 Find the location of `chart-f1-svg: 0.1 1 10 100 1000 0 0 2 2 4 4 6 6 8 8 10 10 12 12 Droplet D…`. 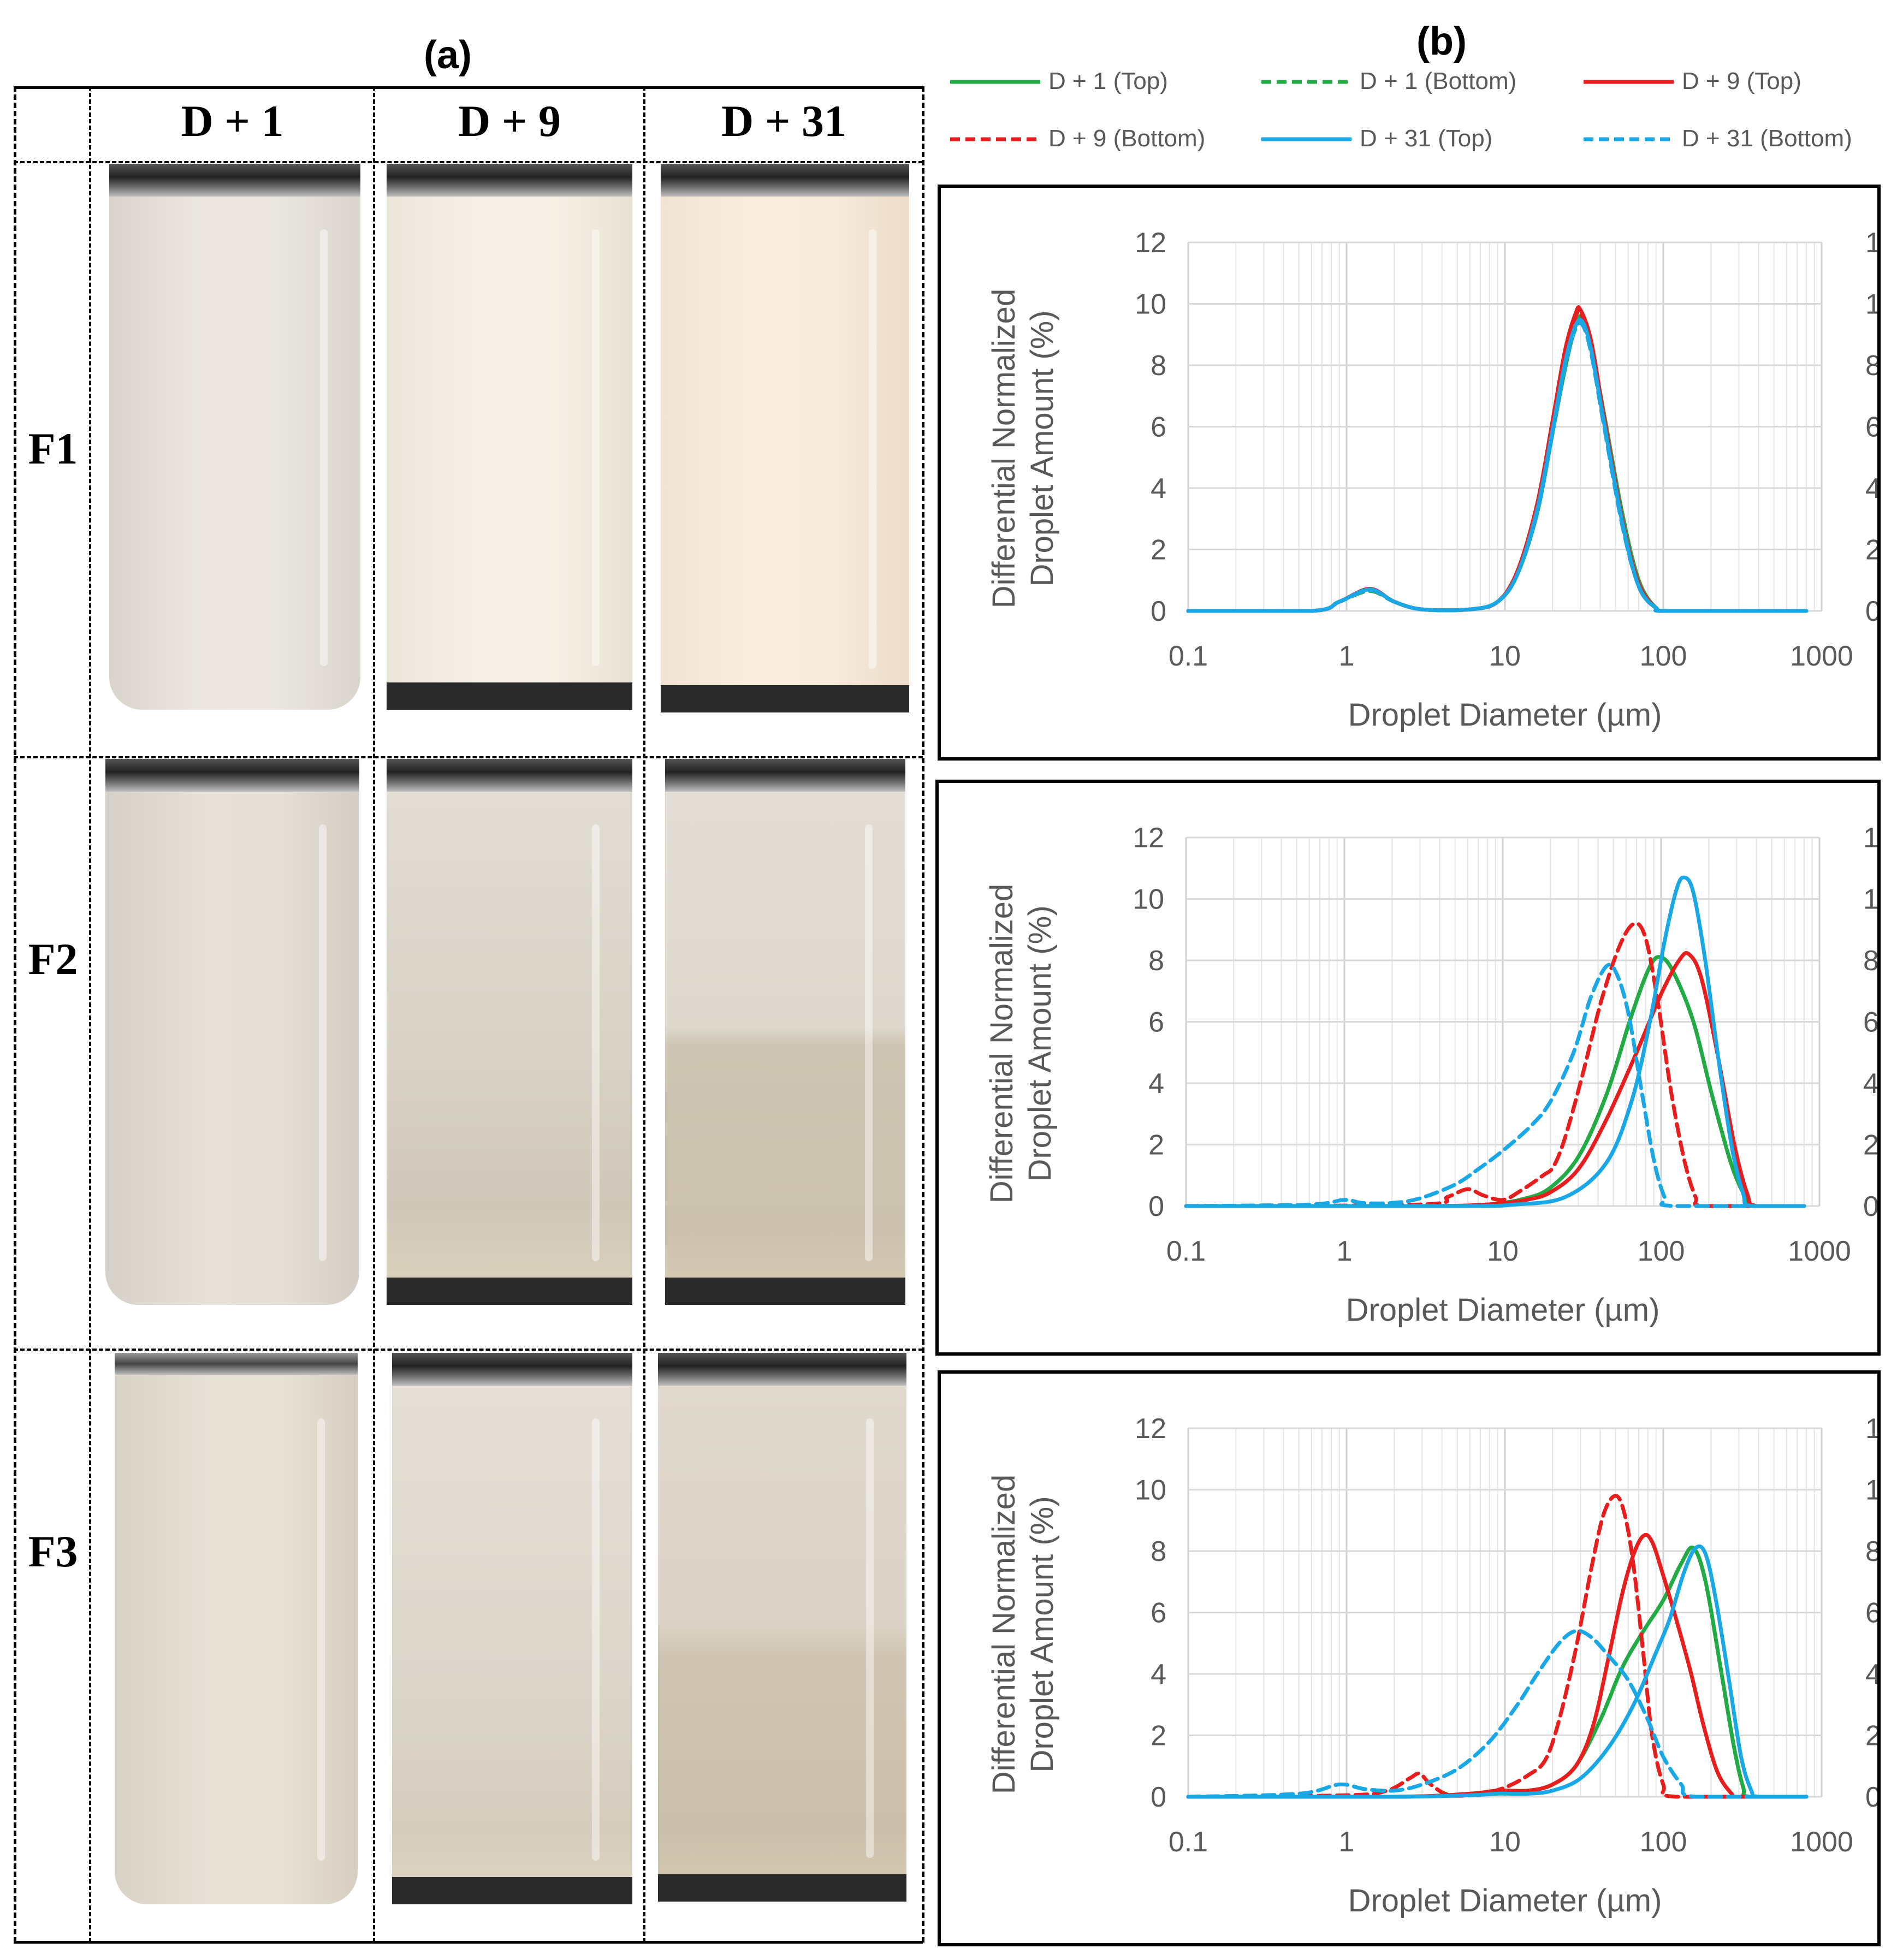

chart-f1-svg: 0.1 1 10 100 1000 0 0 2 2 4 4 6 6 8 8 10 10 12 12 Droplet D… is located at coordinates (1442, 480).